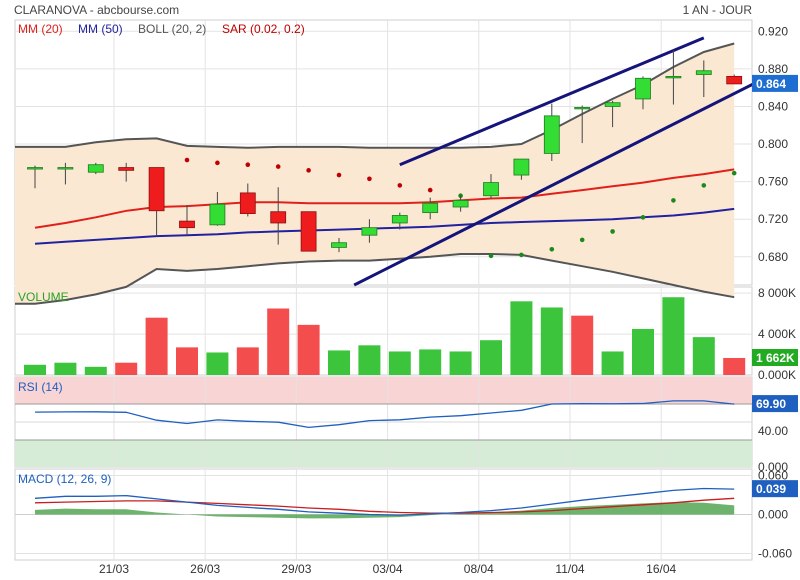  What do you see at coordinates (773, 257) in the screenshot?
I see `price-y-tick: 0.680` at bounding box center [773, 257].